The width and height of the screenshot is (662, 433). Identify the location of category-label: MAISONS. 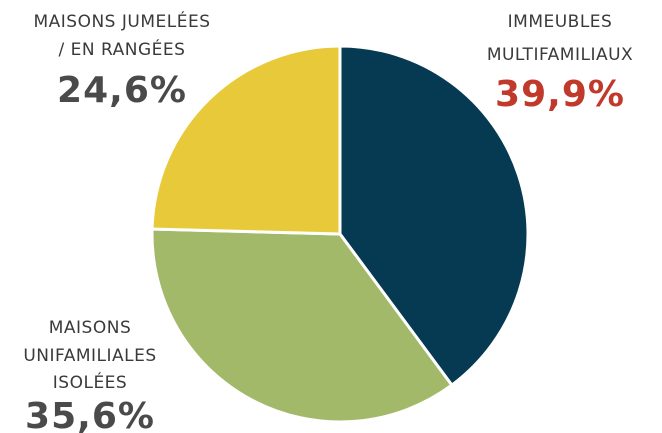
(90, 328).